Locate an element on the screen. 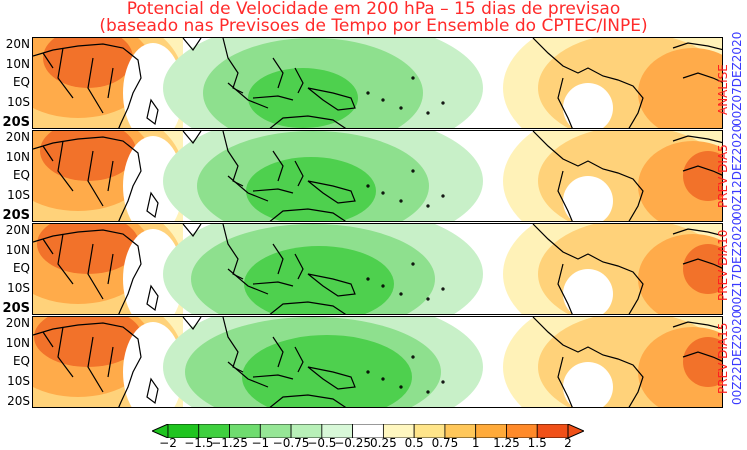 The width and height of the screenshot is (747, 450). colorbar-tick-label: −0.5 is located at coordinates (322, 443).